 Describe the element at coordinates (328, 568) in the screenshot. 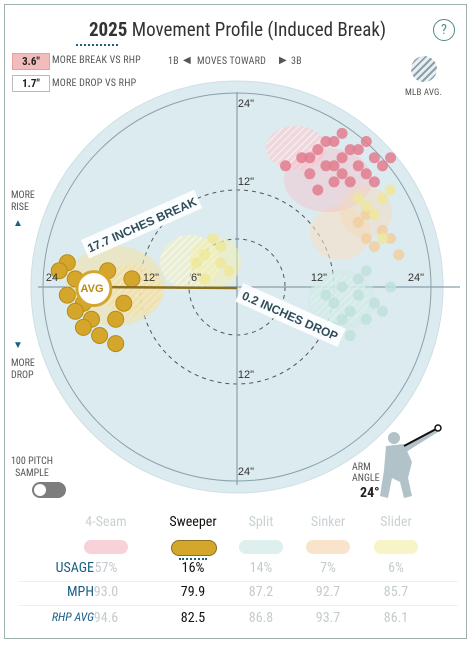

I see `cell-0-3: 7%` at that location.